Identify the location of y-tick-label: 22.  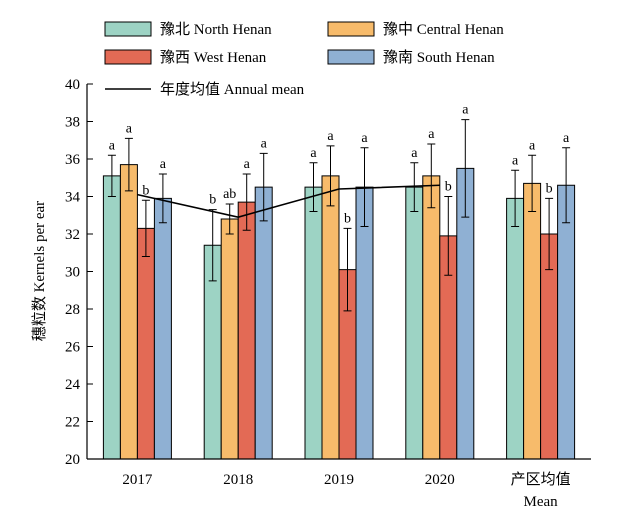
(72, 423).